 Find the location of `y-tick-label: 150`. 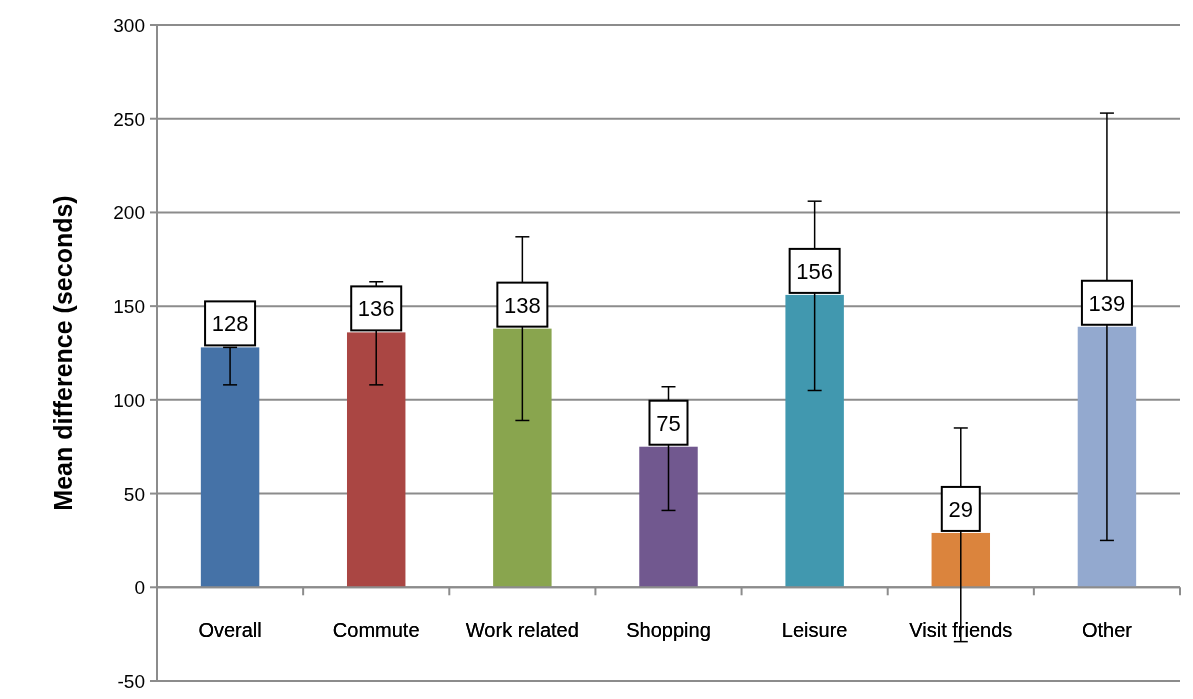

y-tick-label: 150 is located at coordinates (129, 307).